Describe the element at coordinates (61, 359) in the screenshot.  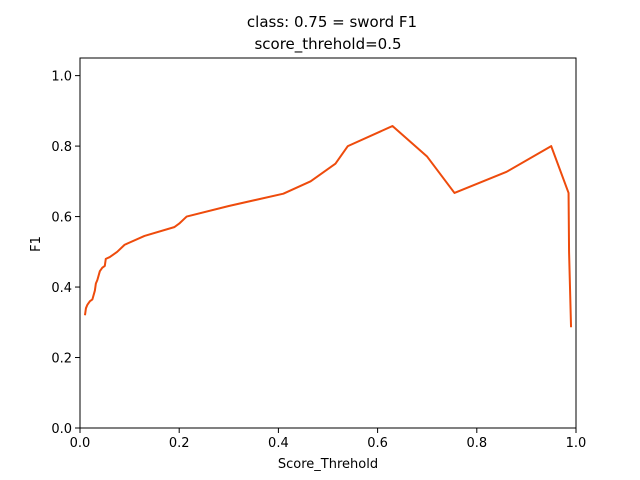
I see `y-tick-label: 0.2` at that location.